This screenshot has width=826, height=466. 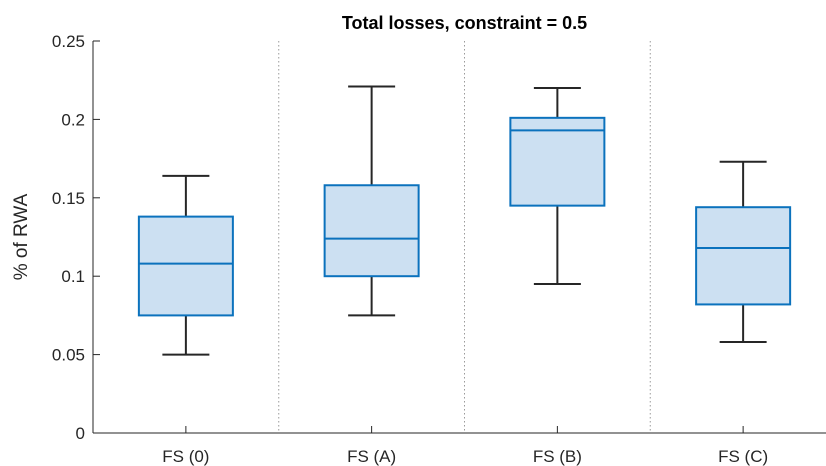 I want to click on x-tick-label: FS (B), so click(x=557, y=456).